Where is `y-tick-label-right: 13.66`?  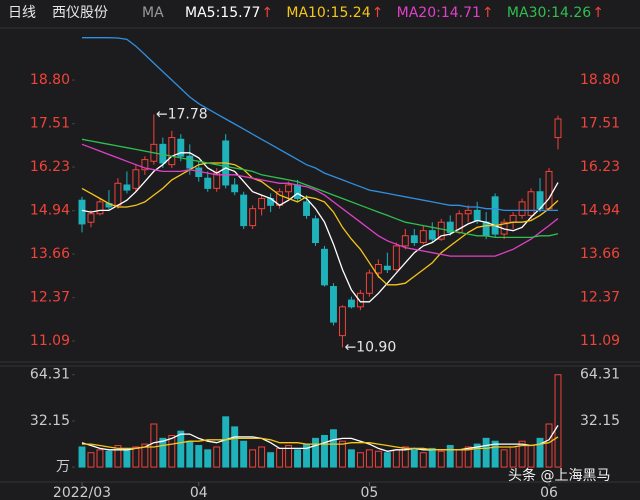
y-tick-label-right: 13.66 is located at coordinates (600, 254).